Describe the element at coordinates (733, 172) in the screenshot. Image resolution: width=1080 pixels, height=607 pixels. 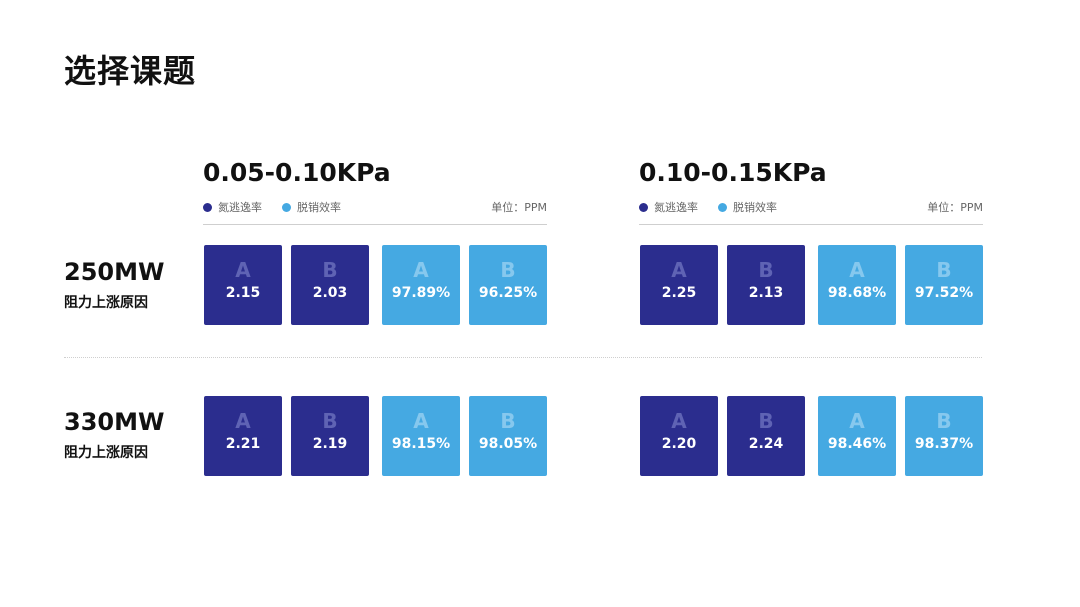
I see `pressure-range-label: 0.10-0.15KPa` at that location.